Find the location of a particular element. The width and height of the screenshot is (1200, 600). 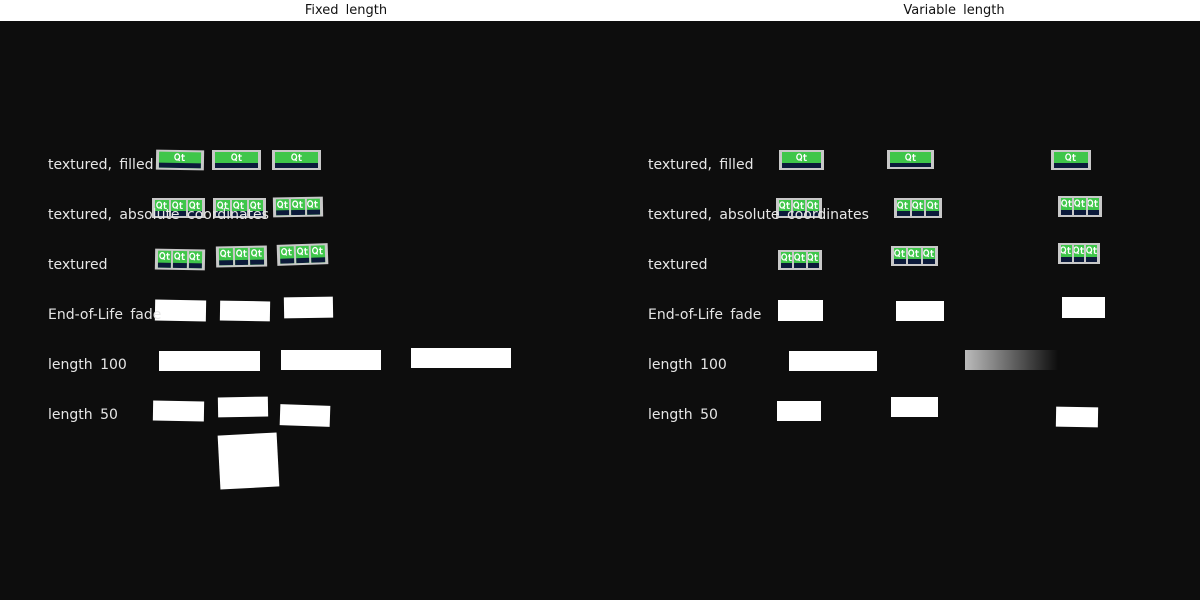

row-label-length-100: length 100 is located at coordinates (87, 365).